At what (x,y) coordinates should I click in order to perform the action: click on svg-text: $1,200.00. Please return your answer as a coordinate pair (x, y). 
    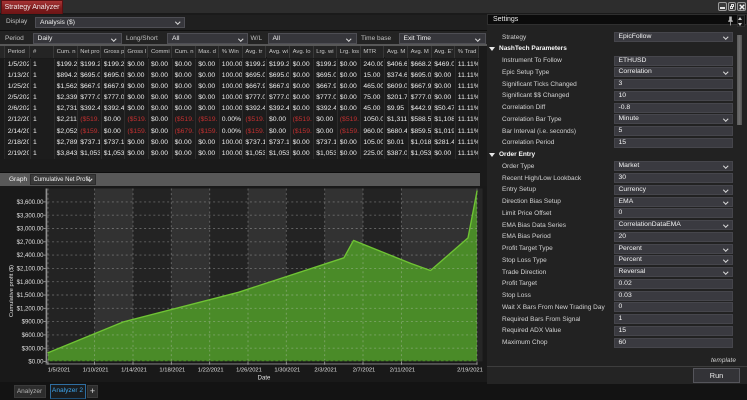
    Looking at the image, I should click on (31, 309).